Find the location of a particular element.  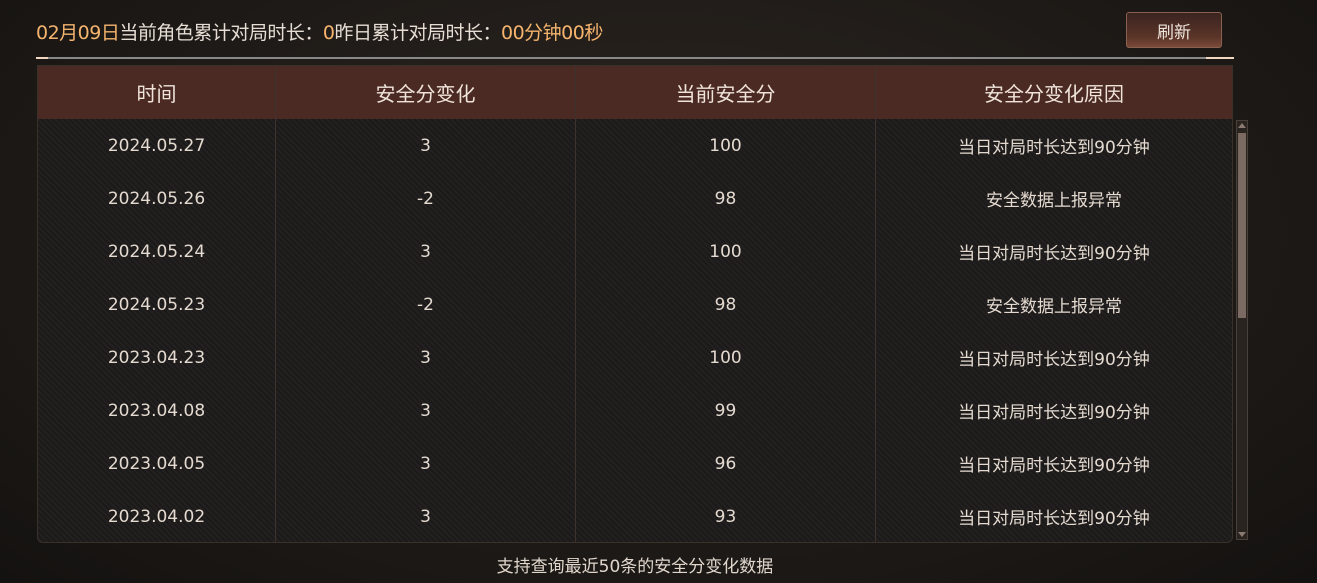

total-label: 当前角色累计对局时长： is located at coordinates (221, 33).